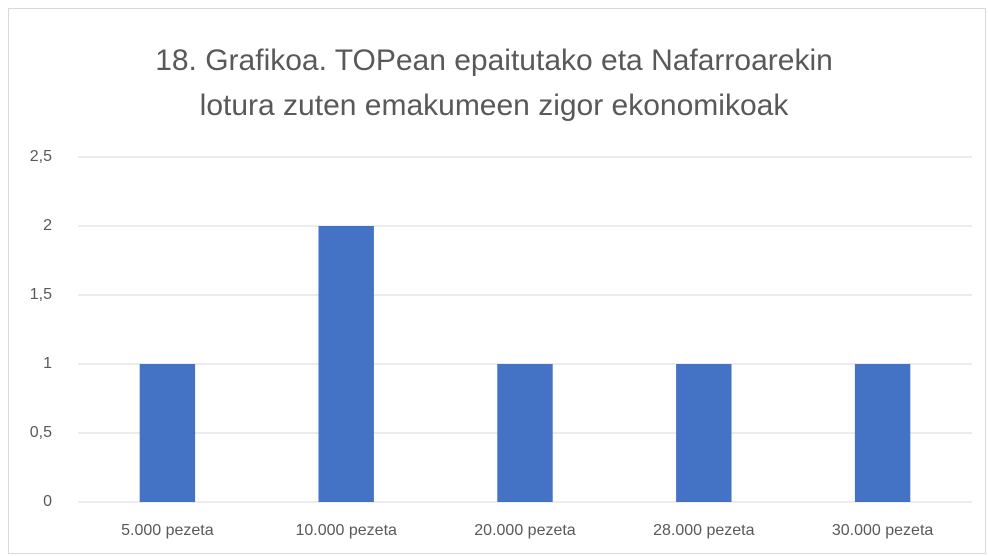 The width and height of the screenshot is (988, 556). Describe the element at coordinates (704, 530) in the screenshot. I see `x-tick-label: 28.000 pezeta` at that location.